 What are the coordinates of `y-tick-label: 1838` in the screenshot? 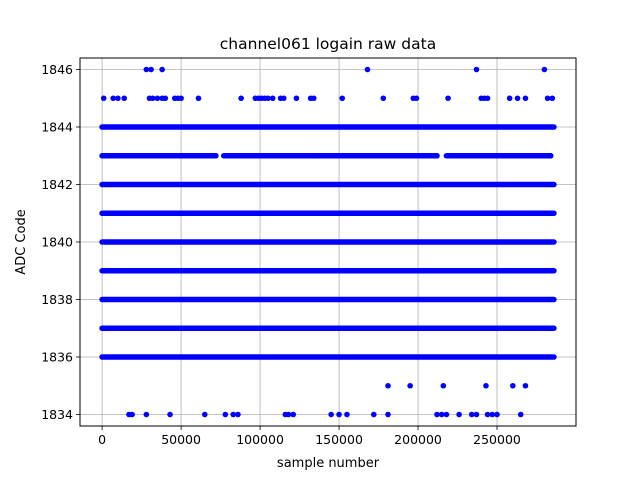 It's located at (57, 299).